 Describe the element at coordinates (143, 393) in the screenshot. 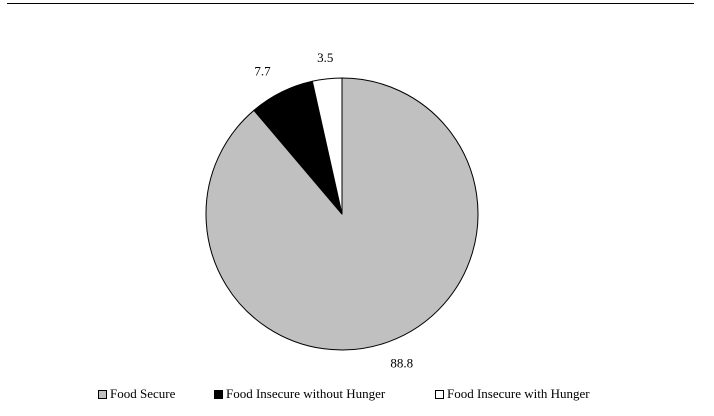

I see `legend-label-food-secure: Food Secure` at that location.